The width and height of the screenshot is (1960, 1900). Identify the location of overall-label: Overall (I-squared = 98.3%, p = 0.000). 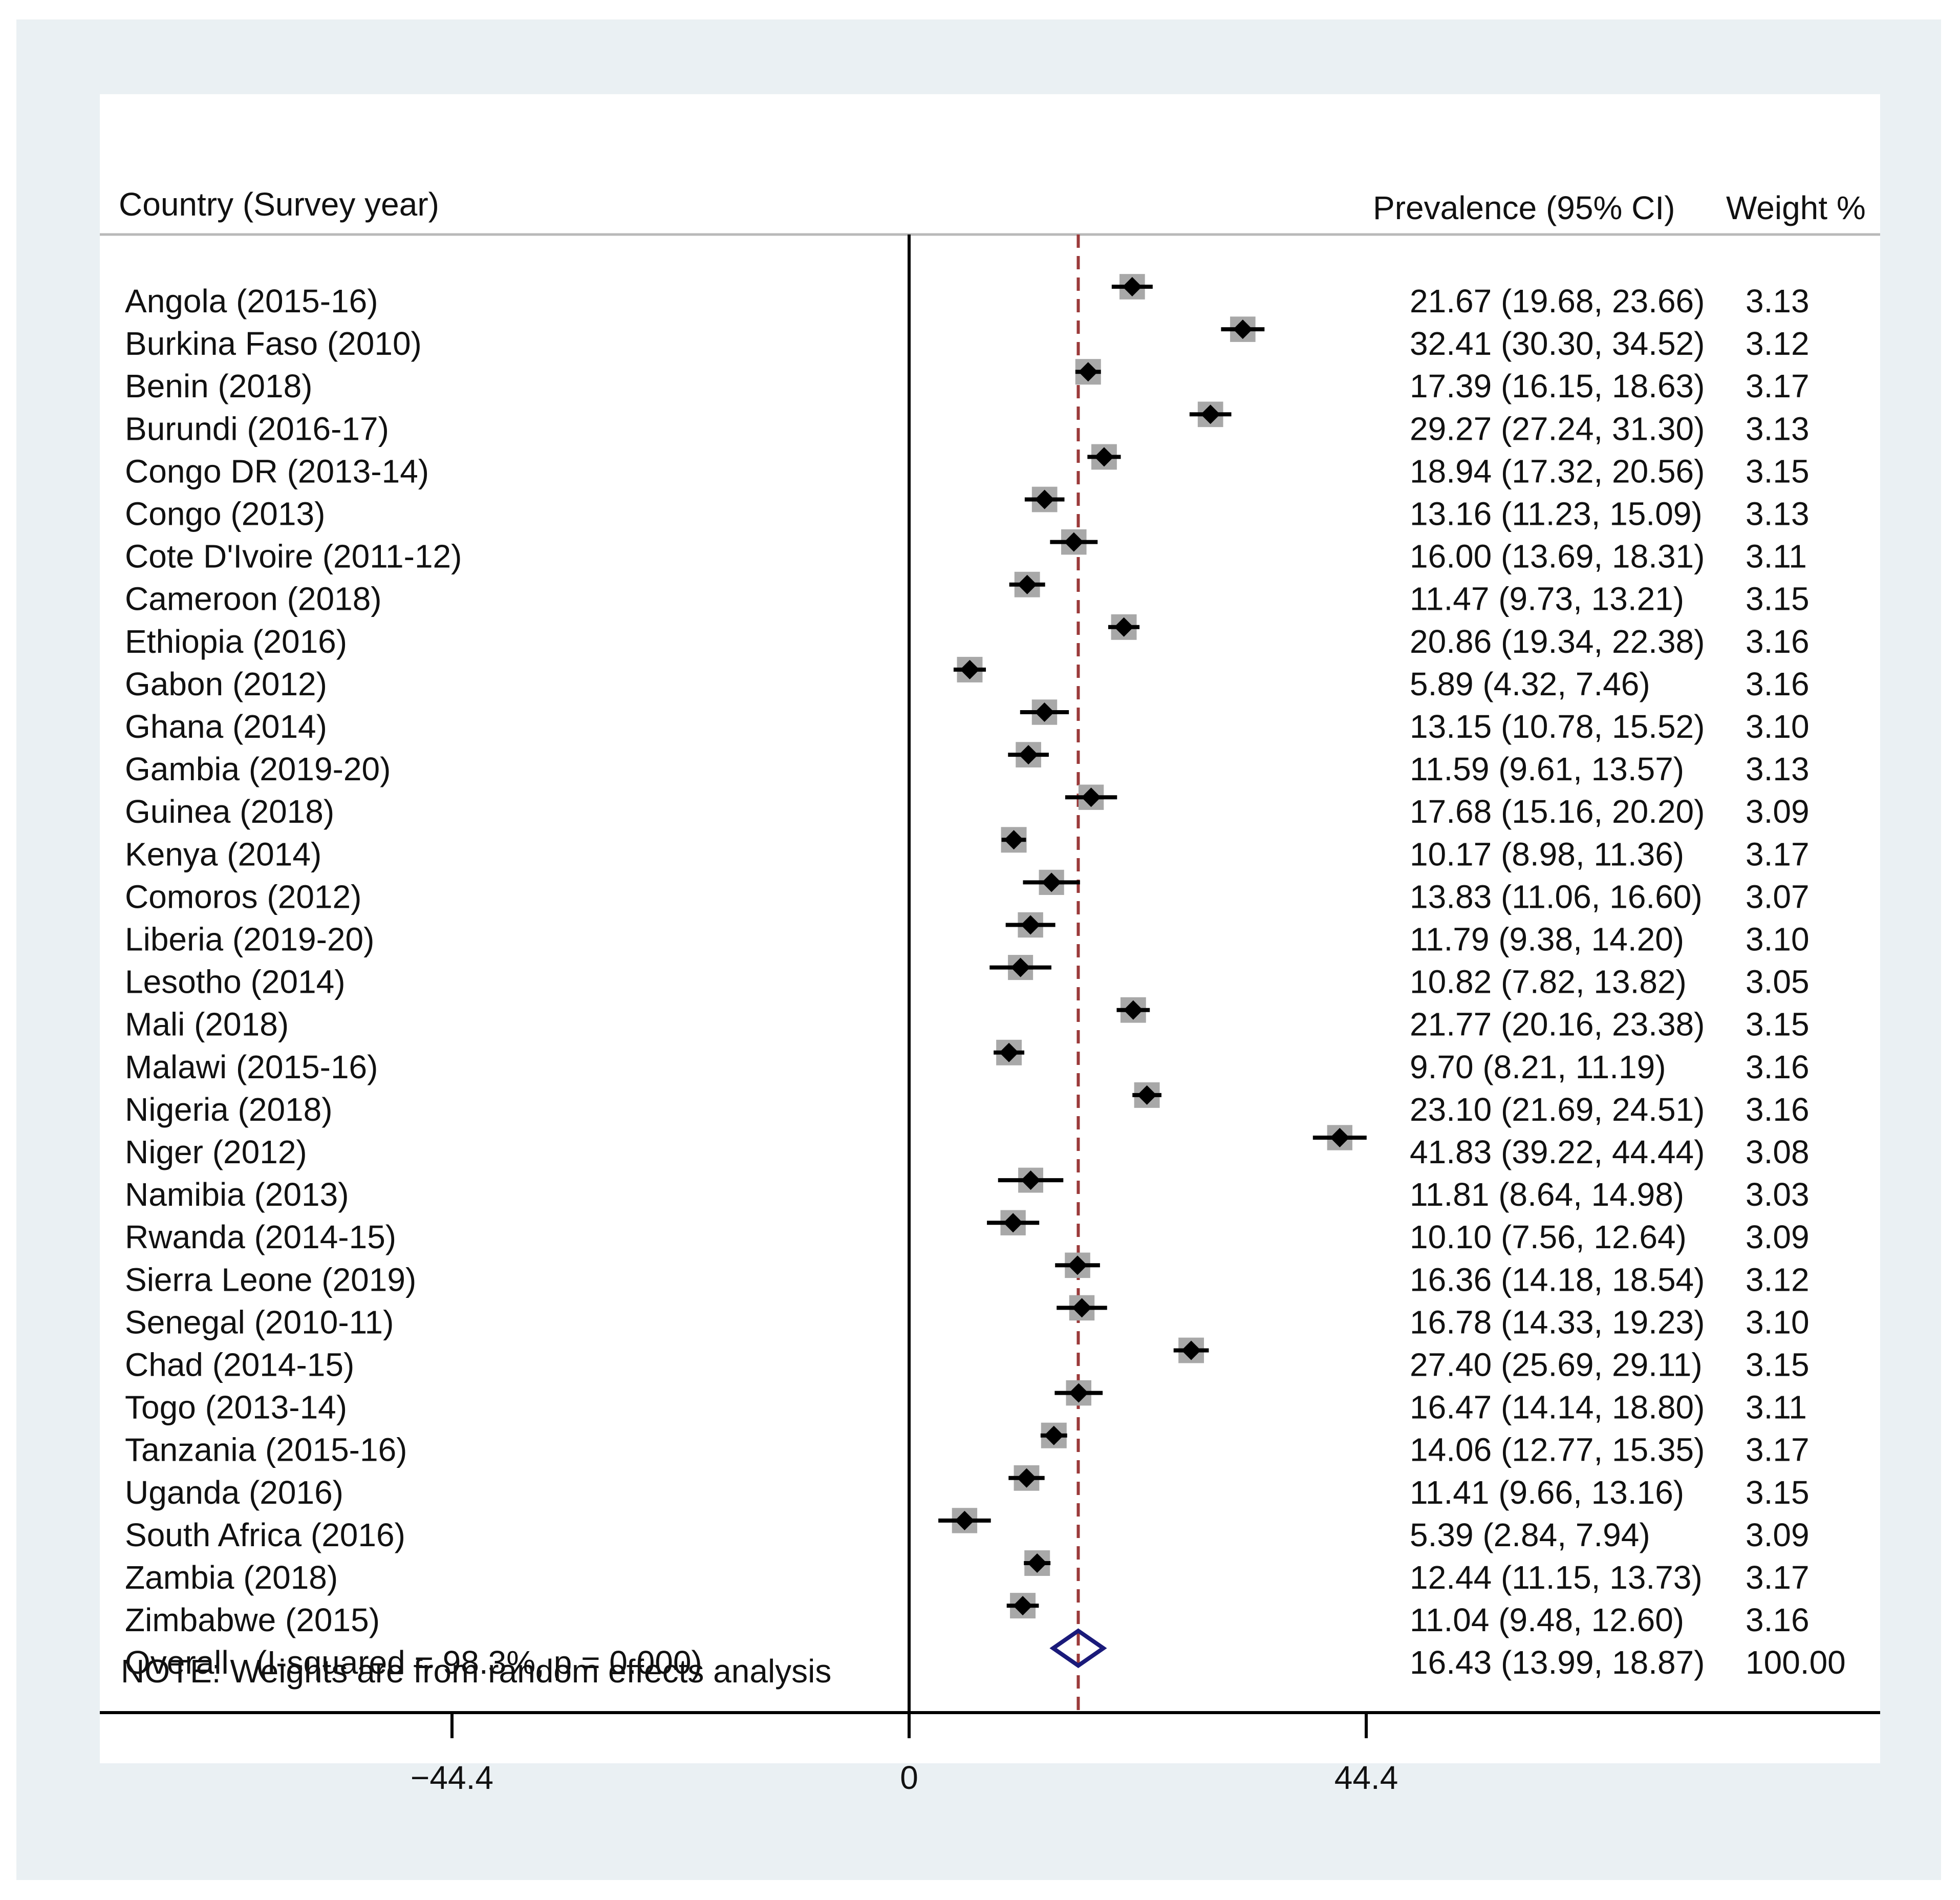
(413, 1663).